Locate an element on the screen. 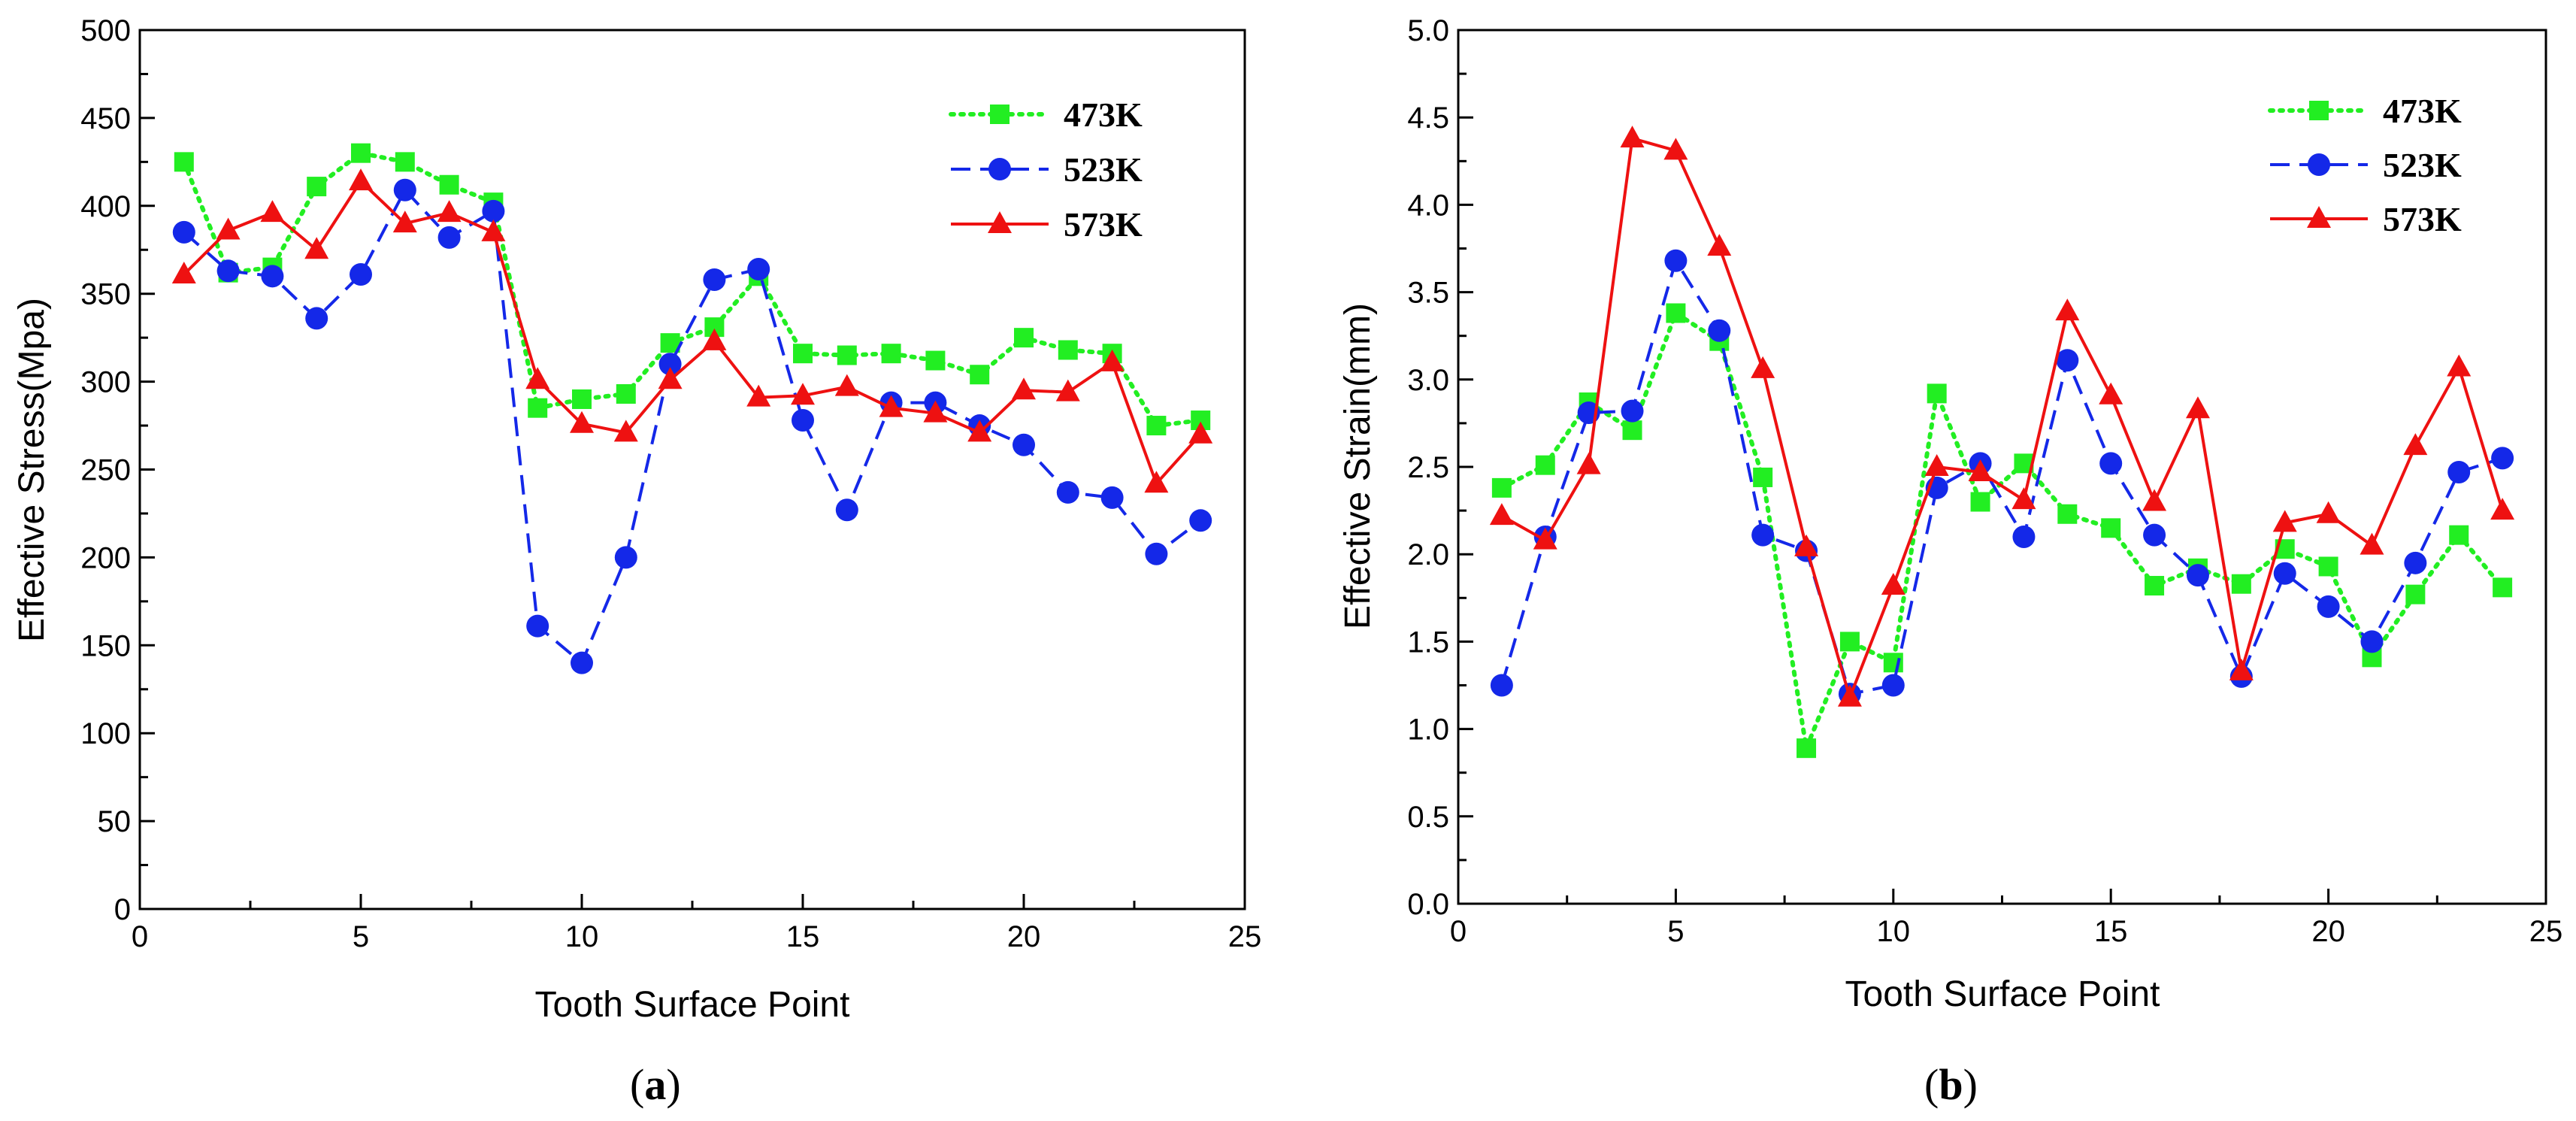 The width and height of the screenshot is (2576, 1121). x-axis-ticks-b: 0 5 10 15 20 25 is located at coordinates (2006, 918).